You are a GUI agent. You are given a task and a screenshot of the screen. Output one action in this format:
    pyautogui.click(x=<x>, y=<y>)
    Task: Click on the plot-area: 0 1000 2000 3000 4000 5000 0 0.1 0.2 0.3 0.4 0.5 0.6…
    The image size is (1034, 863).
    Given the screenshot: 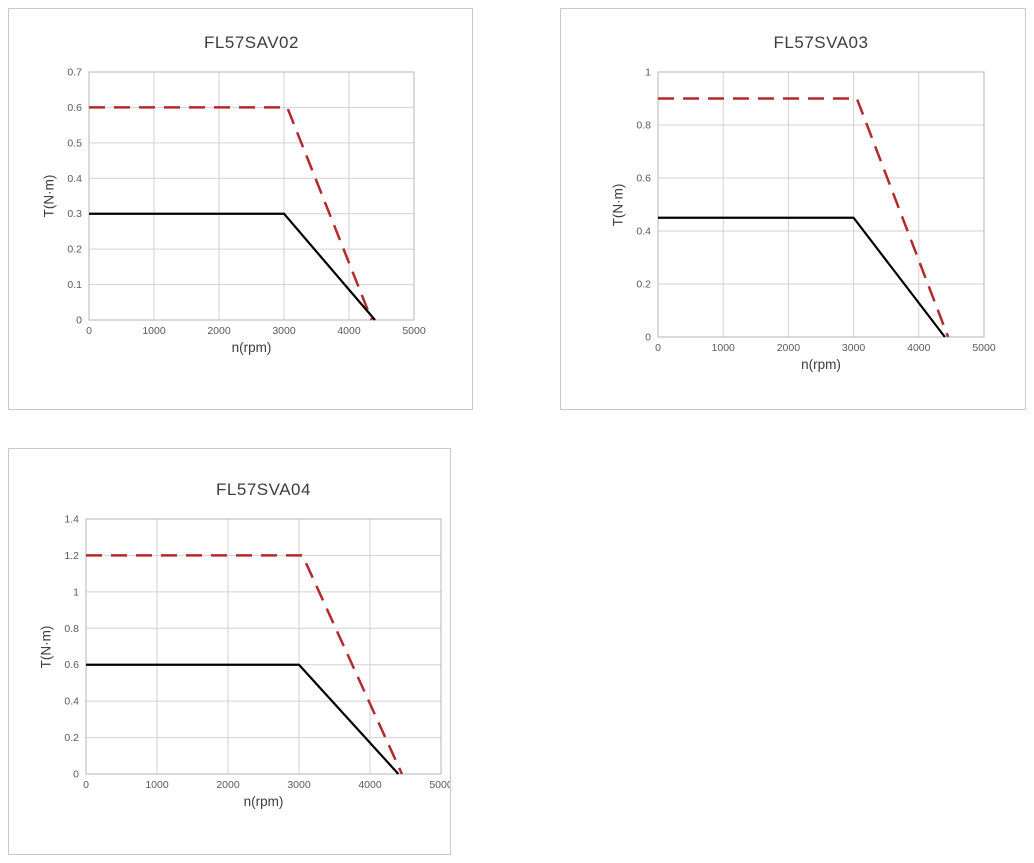 What is the action you would take?
    pyautogui.click(x=246, y=202)
    